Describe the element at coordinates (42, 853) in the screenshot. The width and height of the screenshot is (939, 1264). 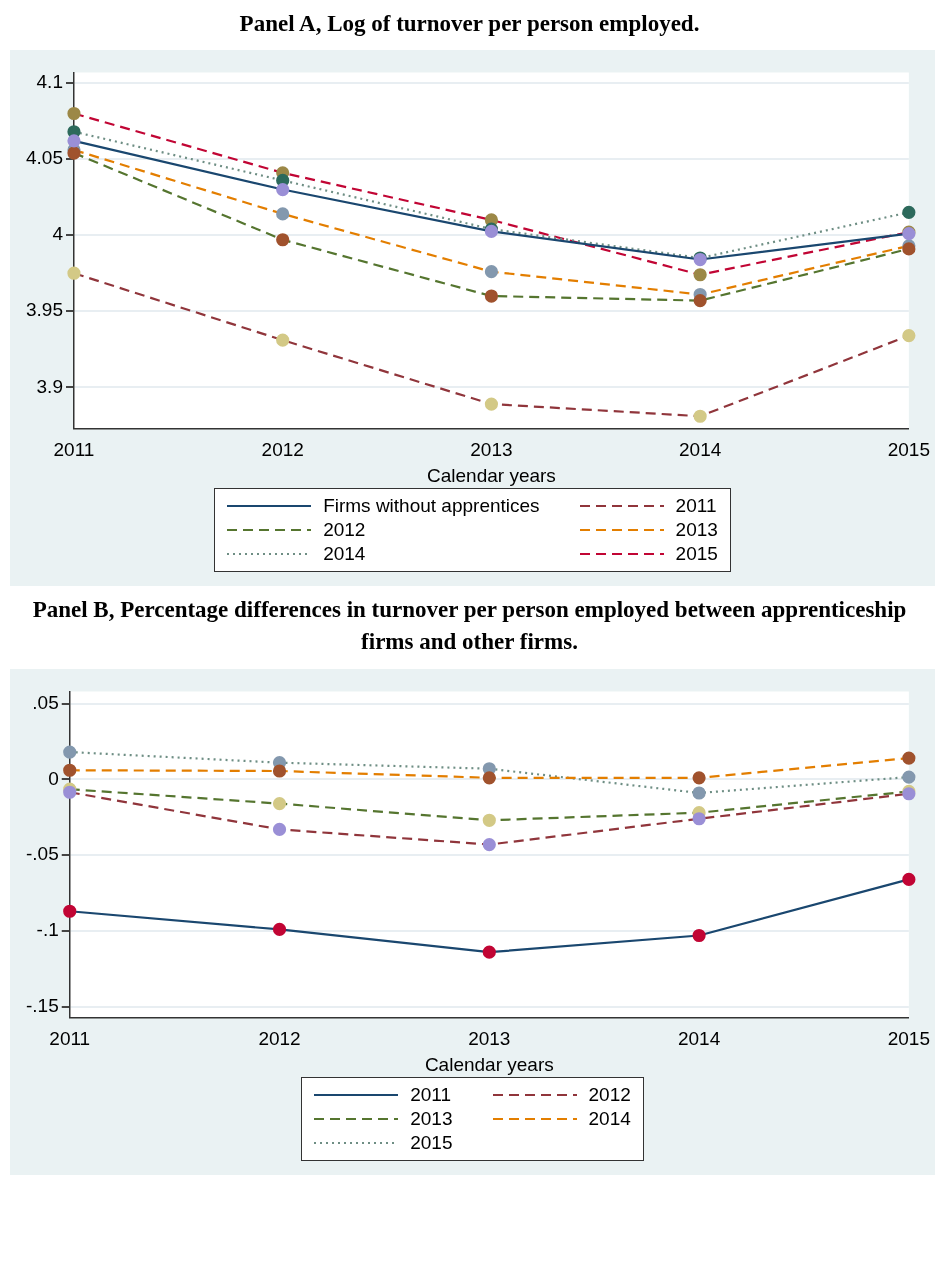
I see `y-tick-label: -.05` at that location.